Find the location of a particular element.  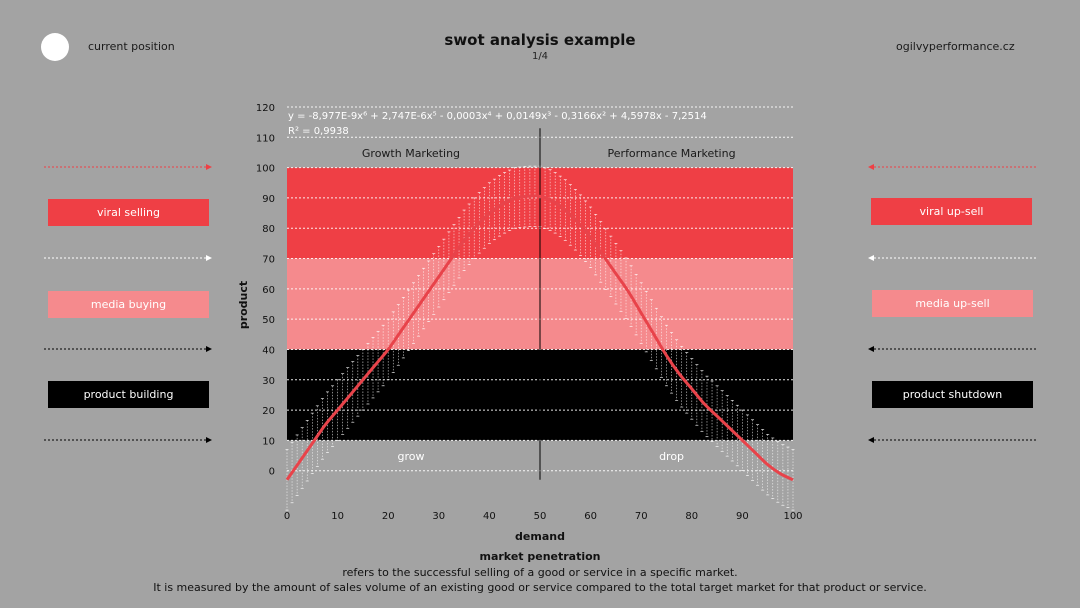

viral-up-sell-button: viral up-sell is located at coordinates (951, 211).